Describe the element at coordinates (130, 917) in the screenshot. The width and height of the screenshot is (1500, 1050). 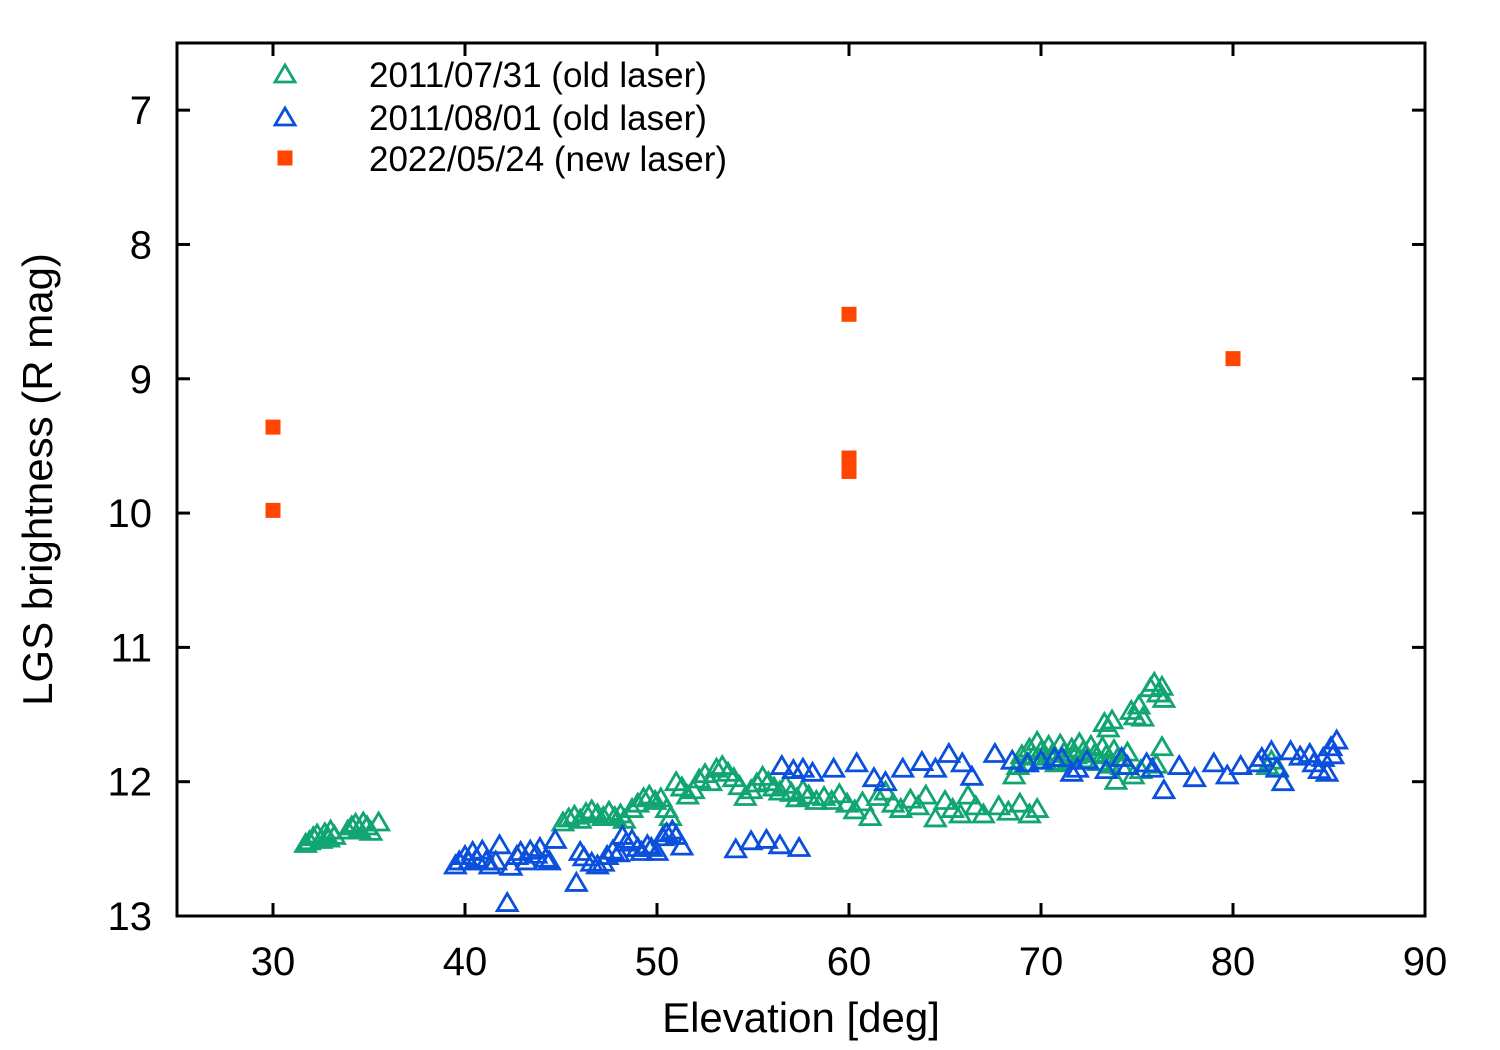
I see `y-tick-label: 13` at that location.